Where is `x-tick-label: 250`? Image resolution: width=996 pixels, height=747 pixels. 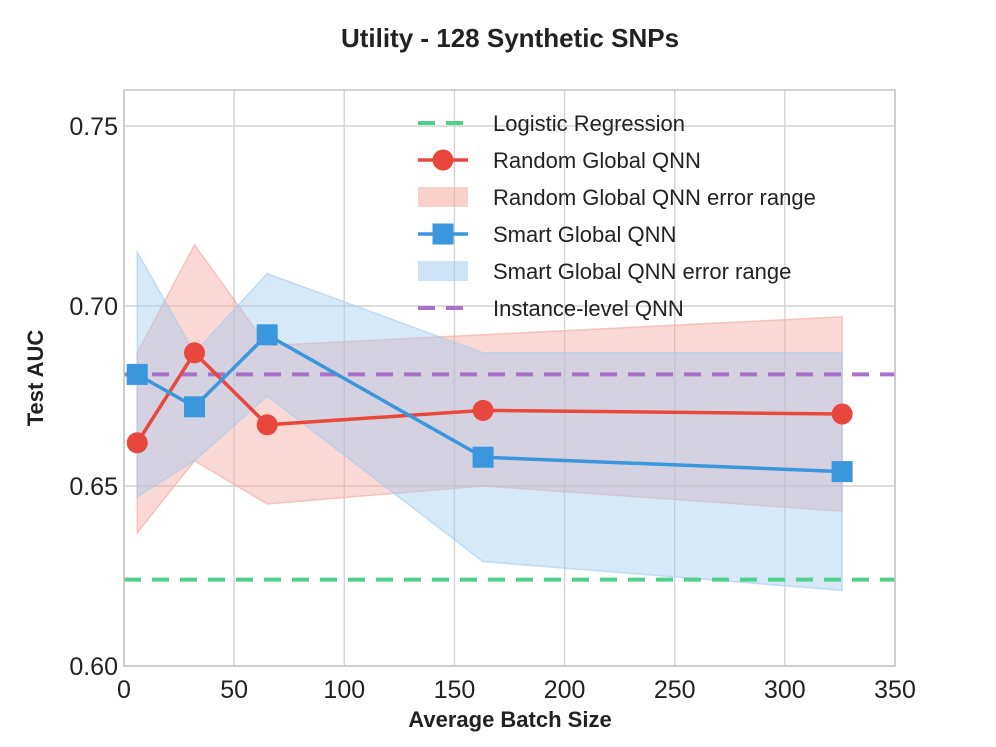 x-tick-label: 250 is located at coordinates (675, 690).